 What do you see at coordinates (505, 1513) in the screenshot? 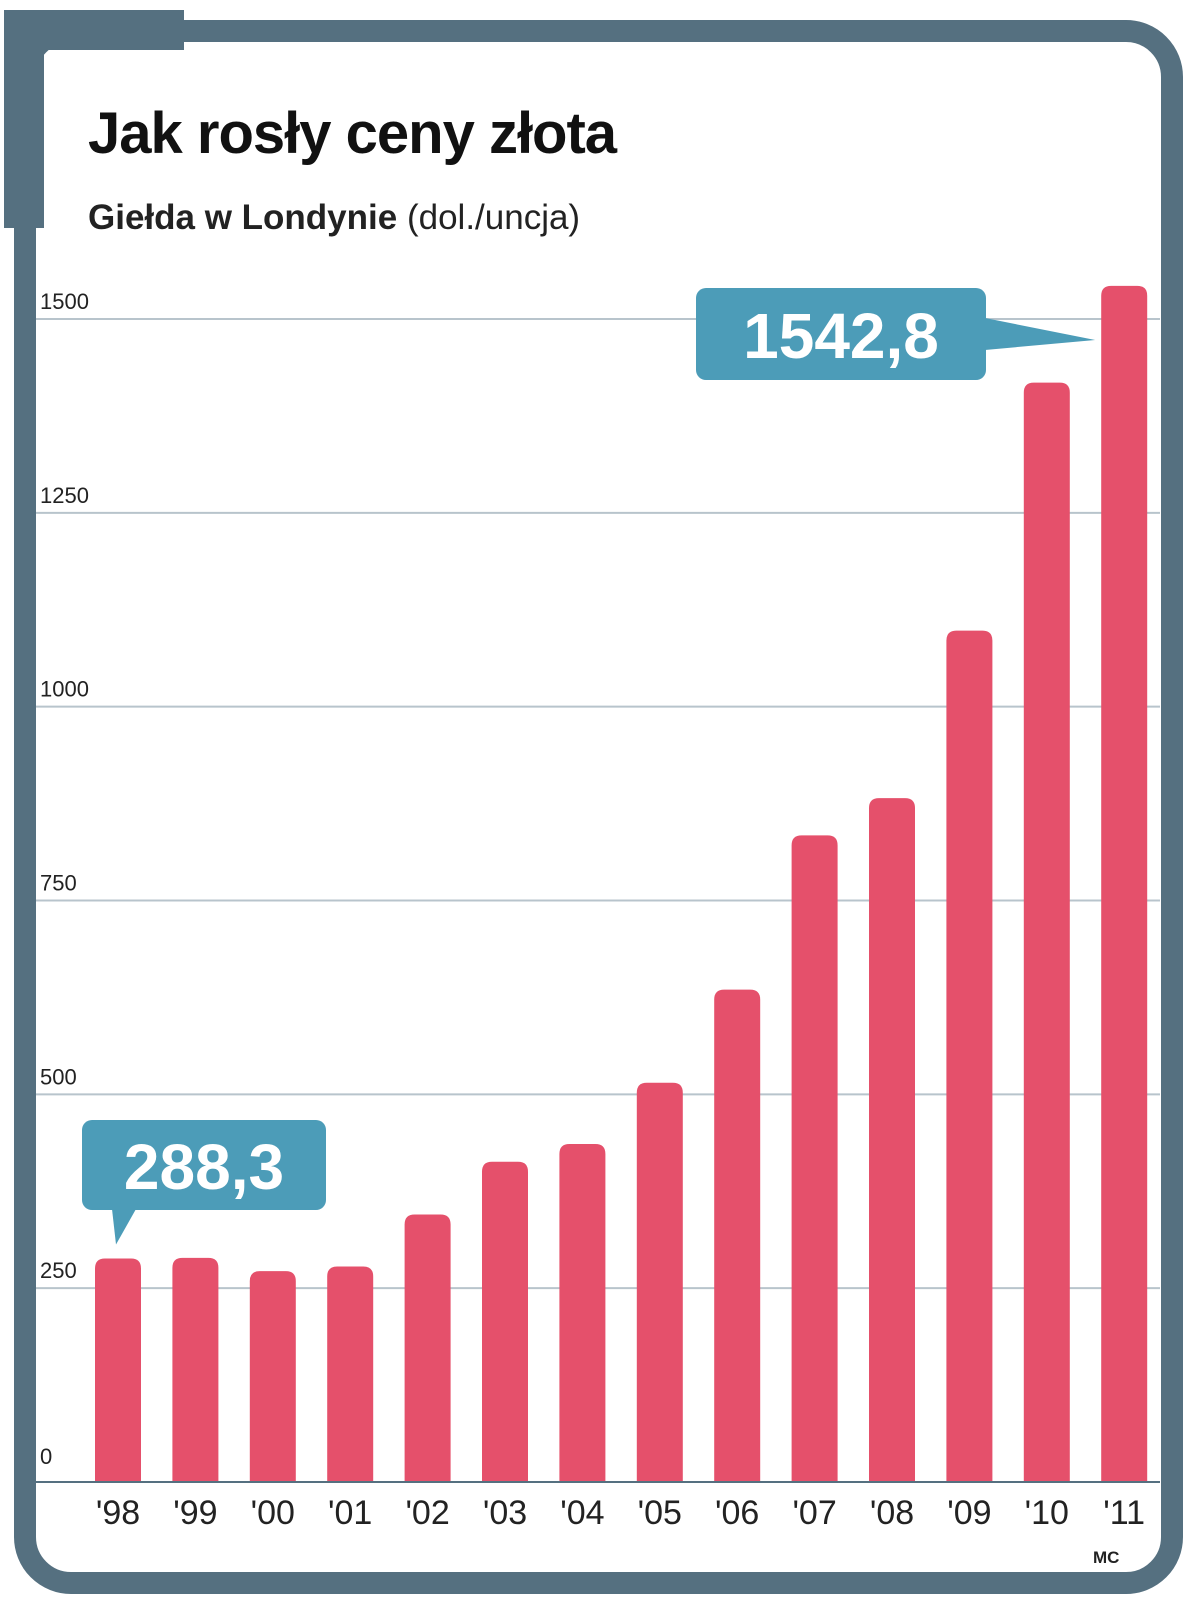
I see `x-tick-label: '03` at bounding box center [505, 1513].